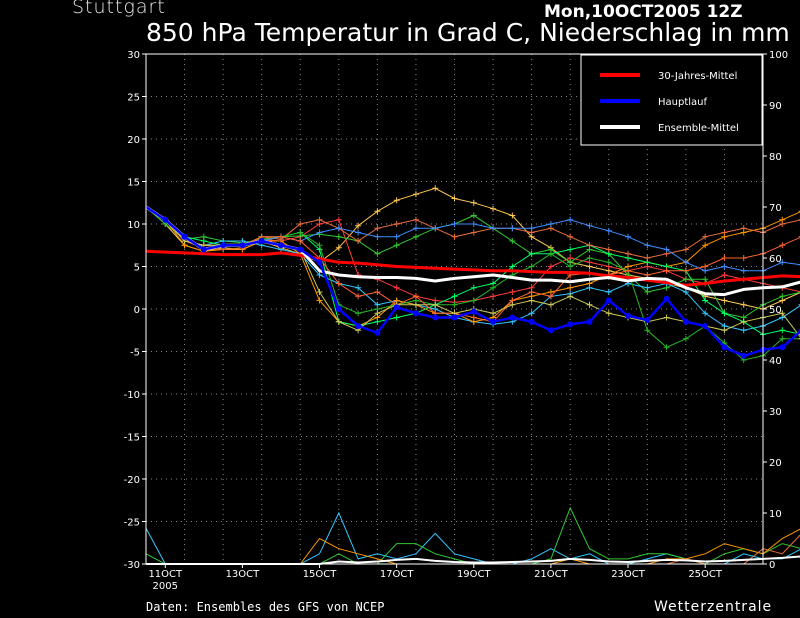 The height and width of the screenshot is (618, 800). Describe the element at coordinates (132, 565) in the screenshot. I see `left-tick-label: -30` at that location.